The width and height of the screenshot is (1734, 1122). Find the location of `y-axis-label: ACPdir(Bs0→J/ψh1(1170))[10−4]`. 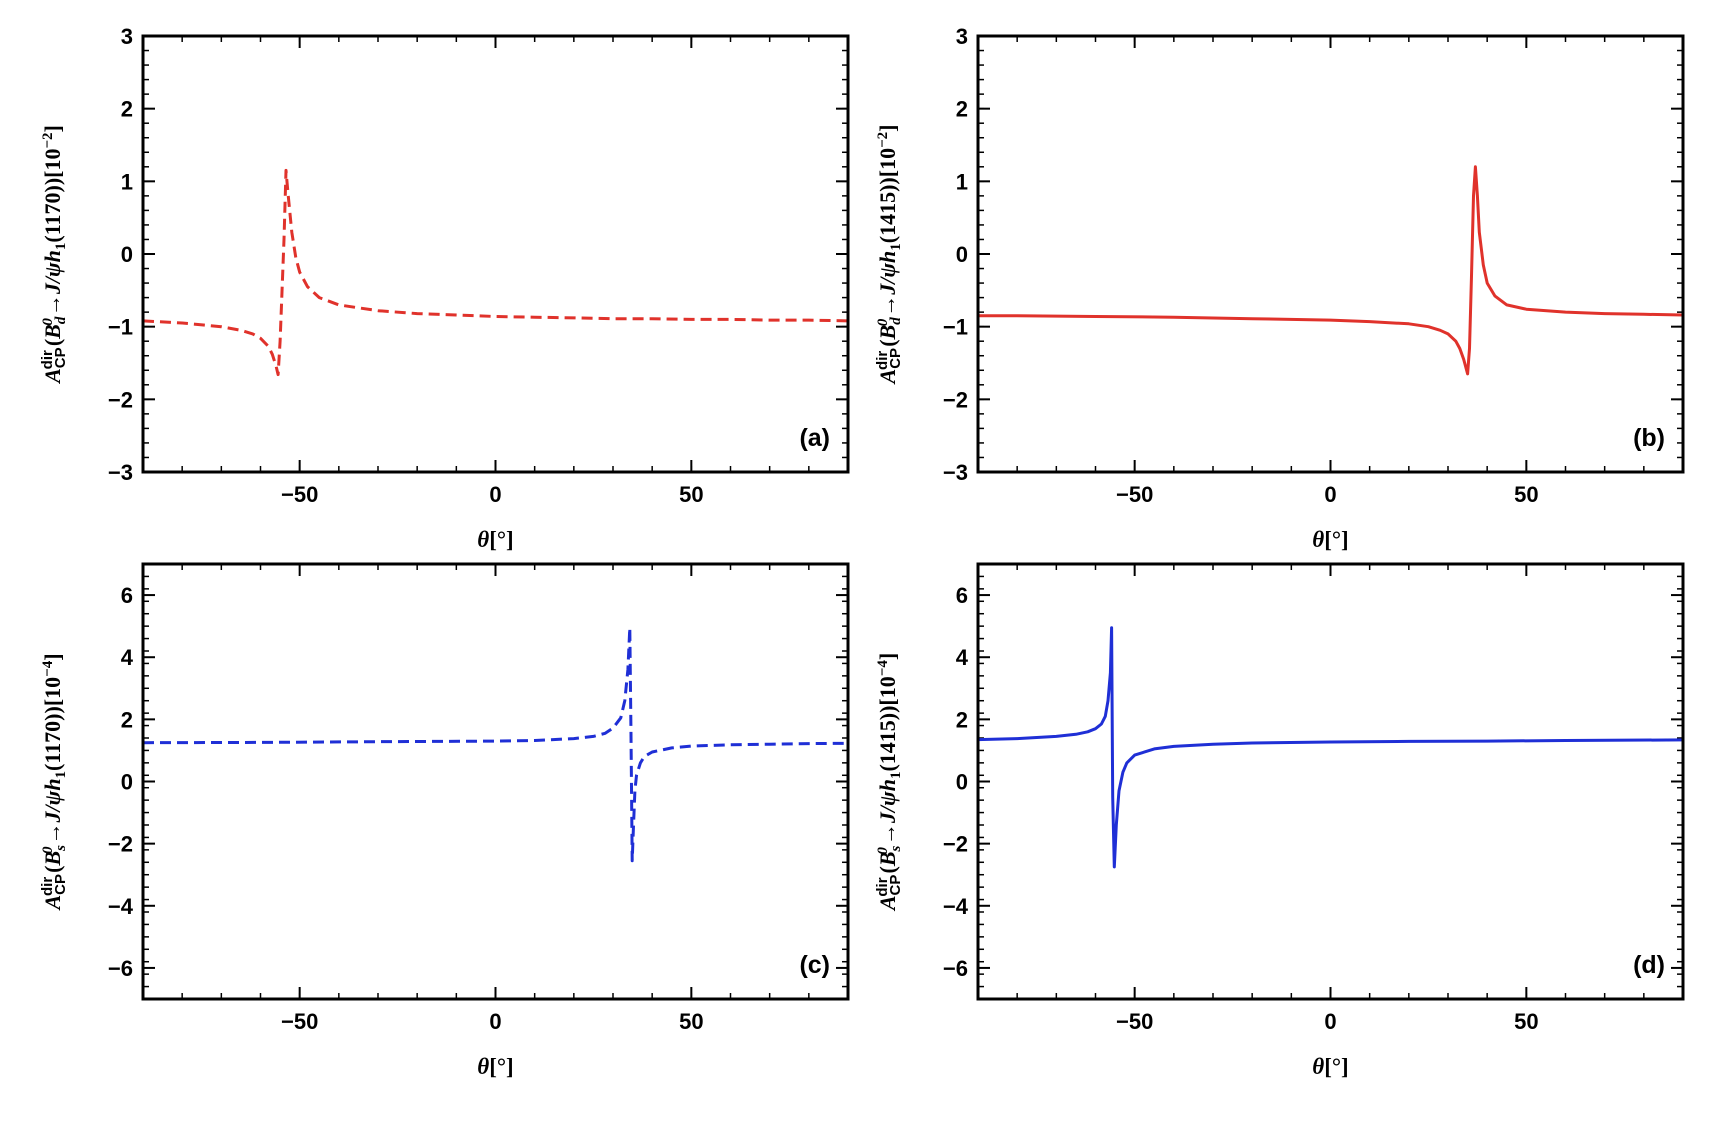

y-axis-label: ACPdir(Bs0→J/ψh1(1170))[10−4] is located at coordinates (54, 782).